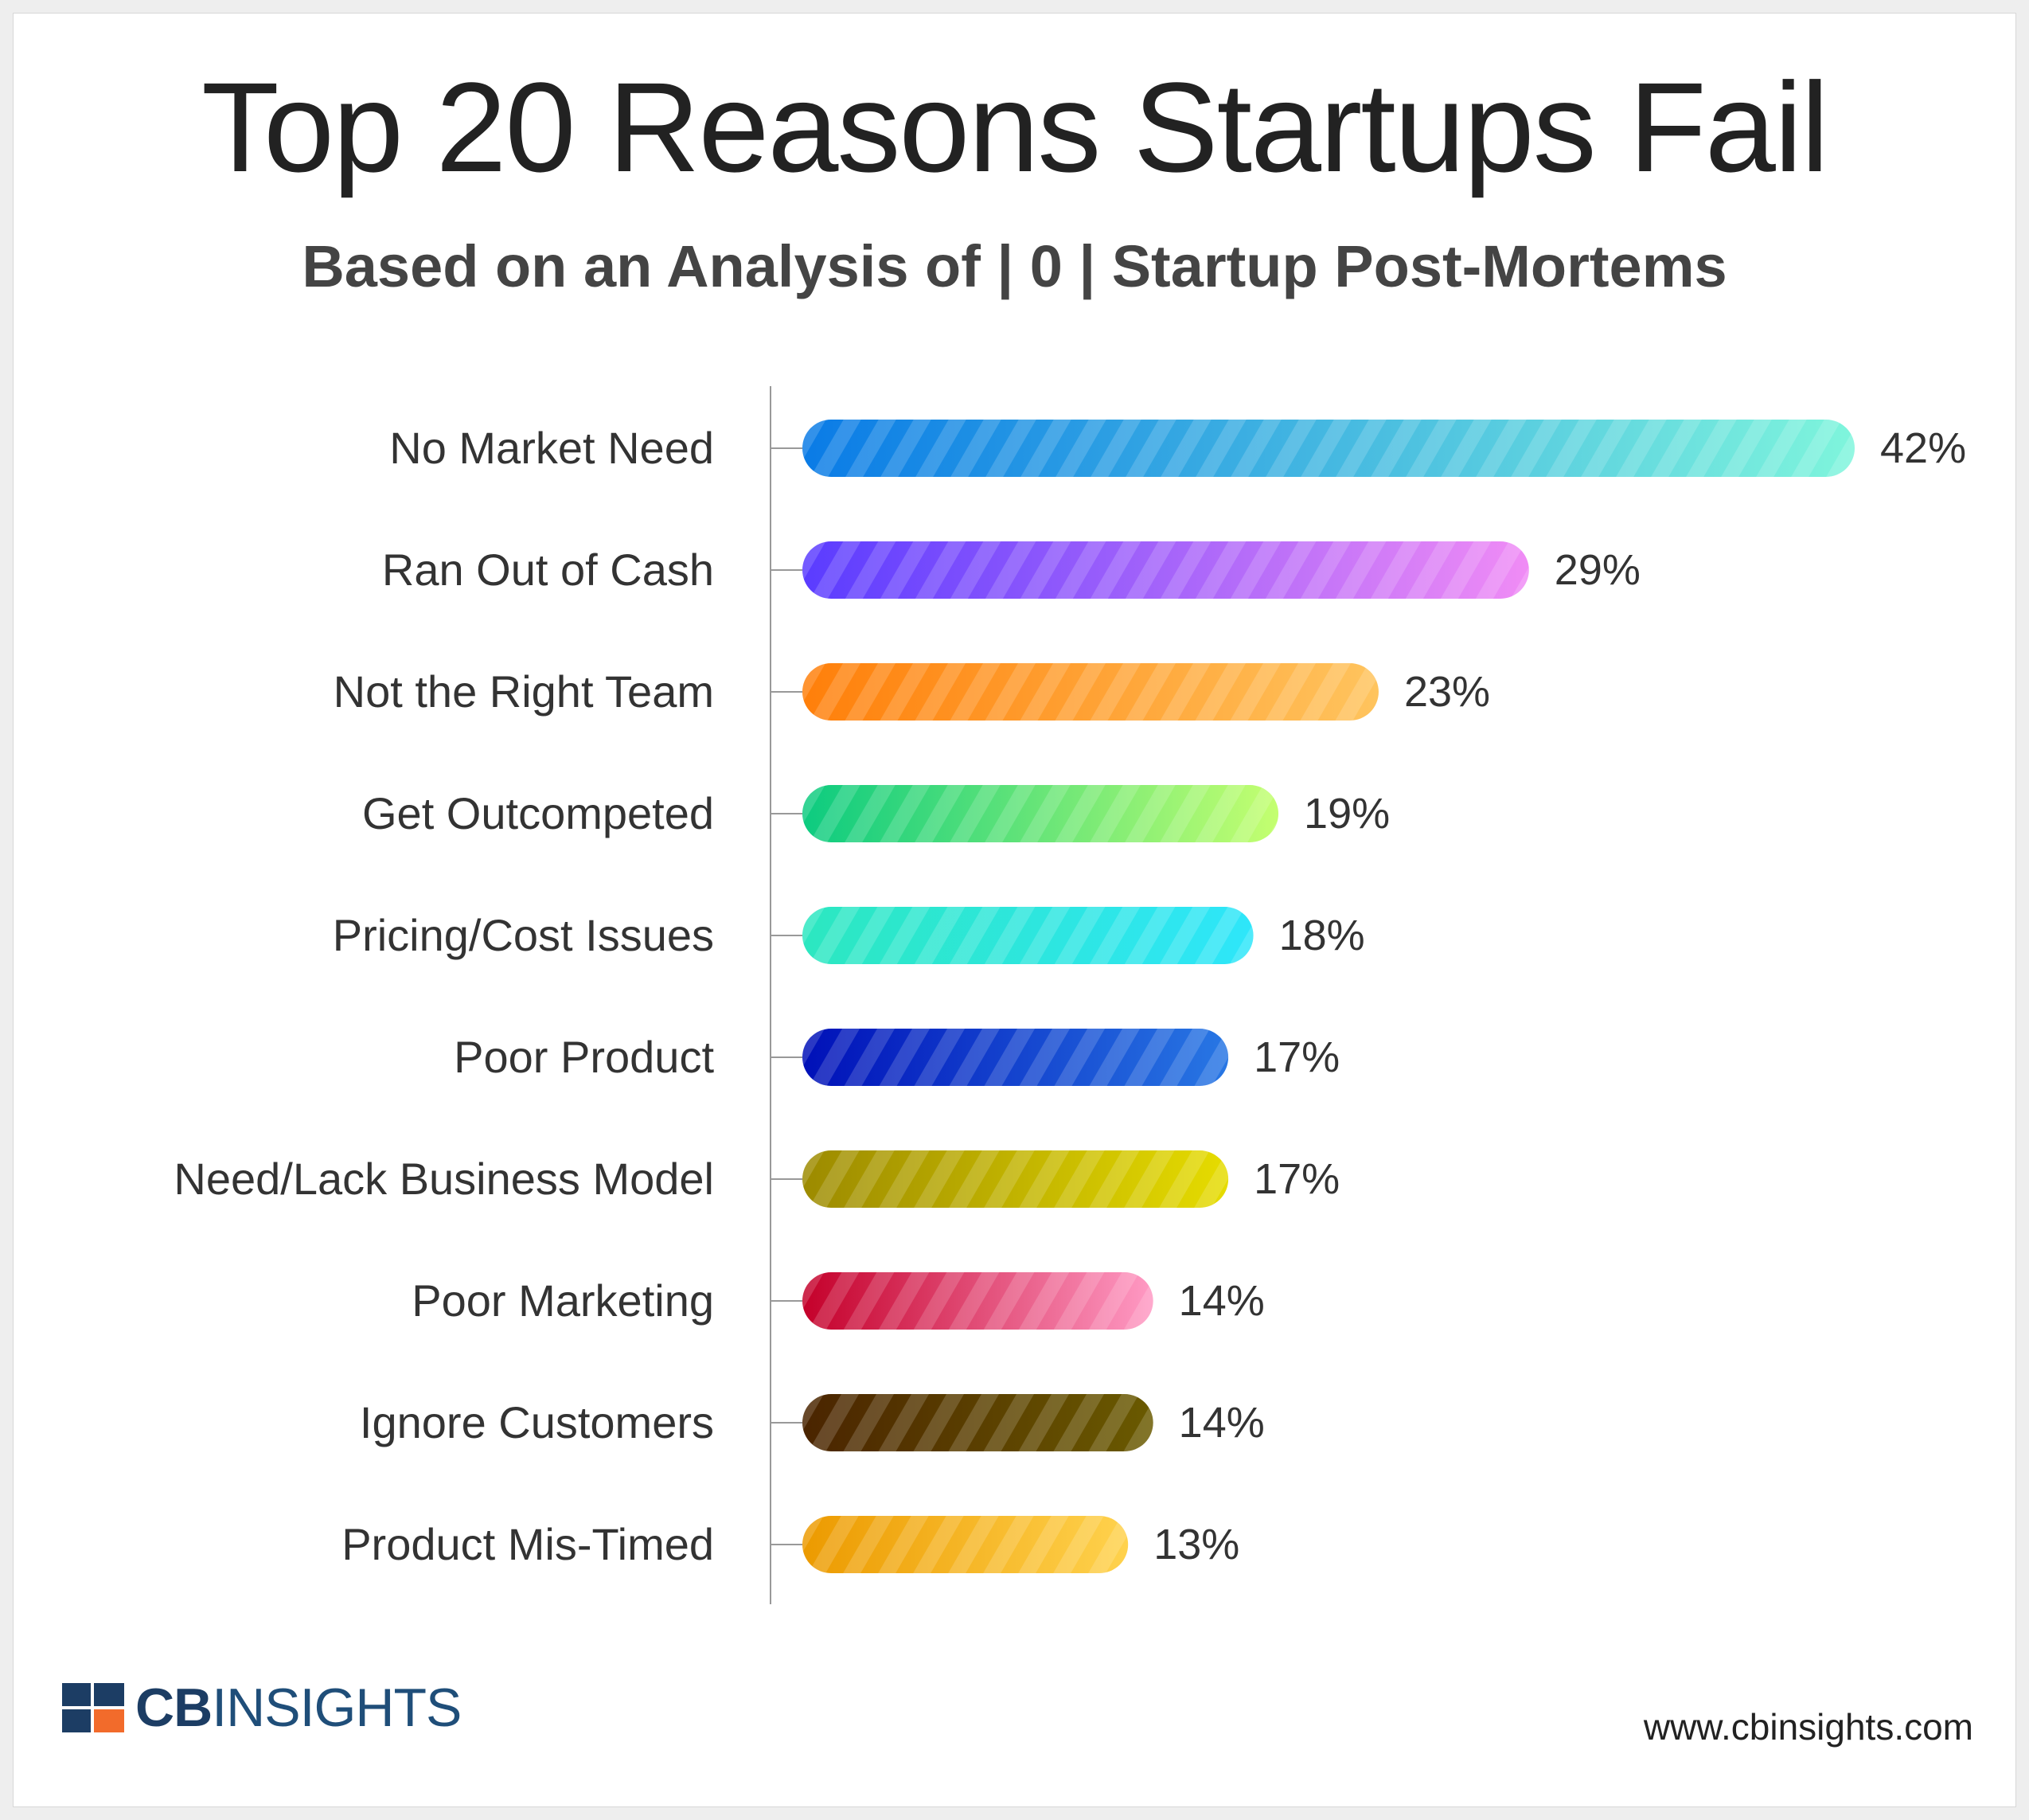  Describe the element at coordinates (548, 570) in the screenshot. I see `category-label: Ran Out of Cash` at that location.